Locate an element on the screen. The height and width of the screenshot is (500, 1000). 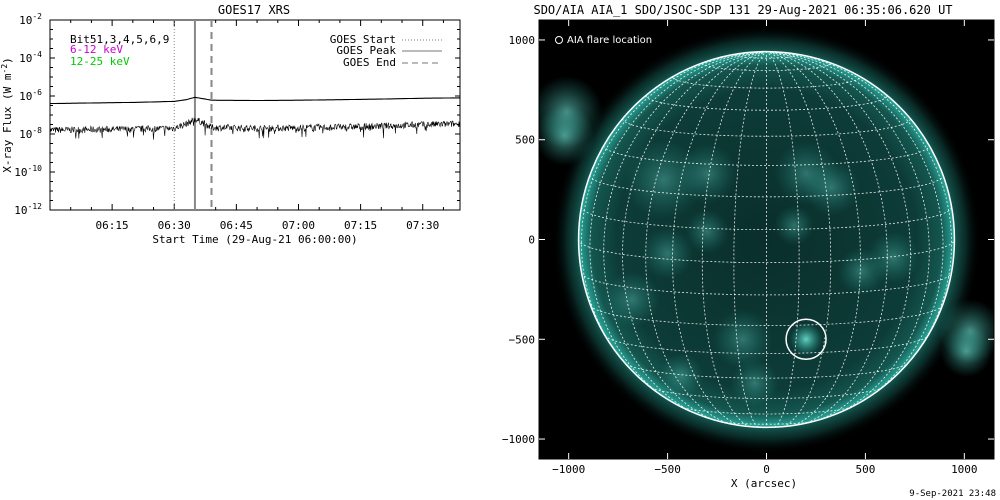
goes-y-tick-exp: -4 is located at coordinates (37, 54).